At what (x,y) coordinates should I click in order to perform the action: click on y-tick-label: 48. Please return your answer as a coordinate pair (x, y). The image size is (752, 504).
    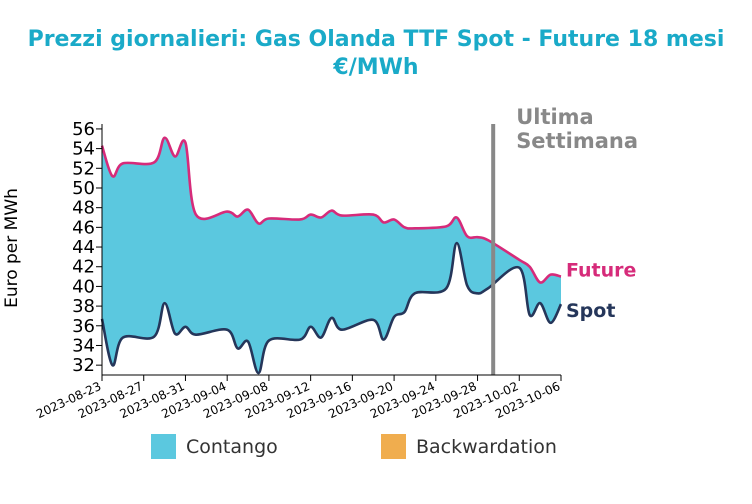
    Looking at the image, I should click on (83, 208).